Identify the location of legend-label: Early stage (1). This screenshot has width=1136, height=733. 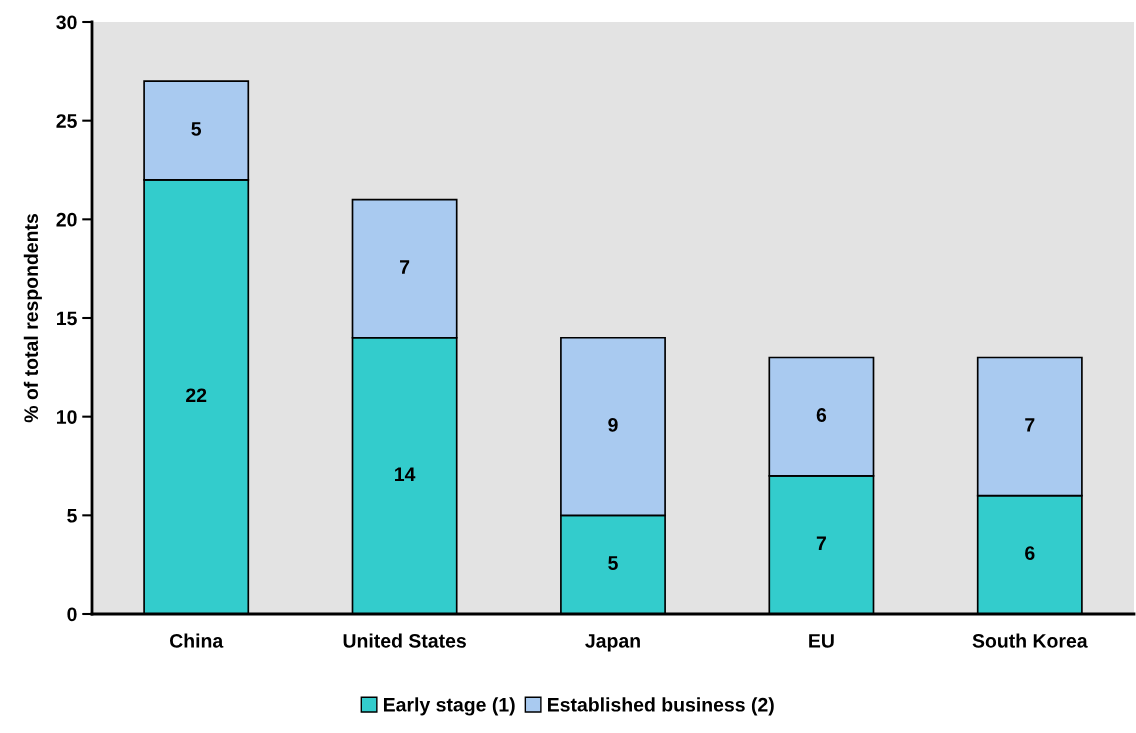
(449, 706).